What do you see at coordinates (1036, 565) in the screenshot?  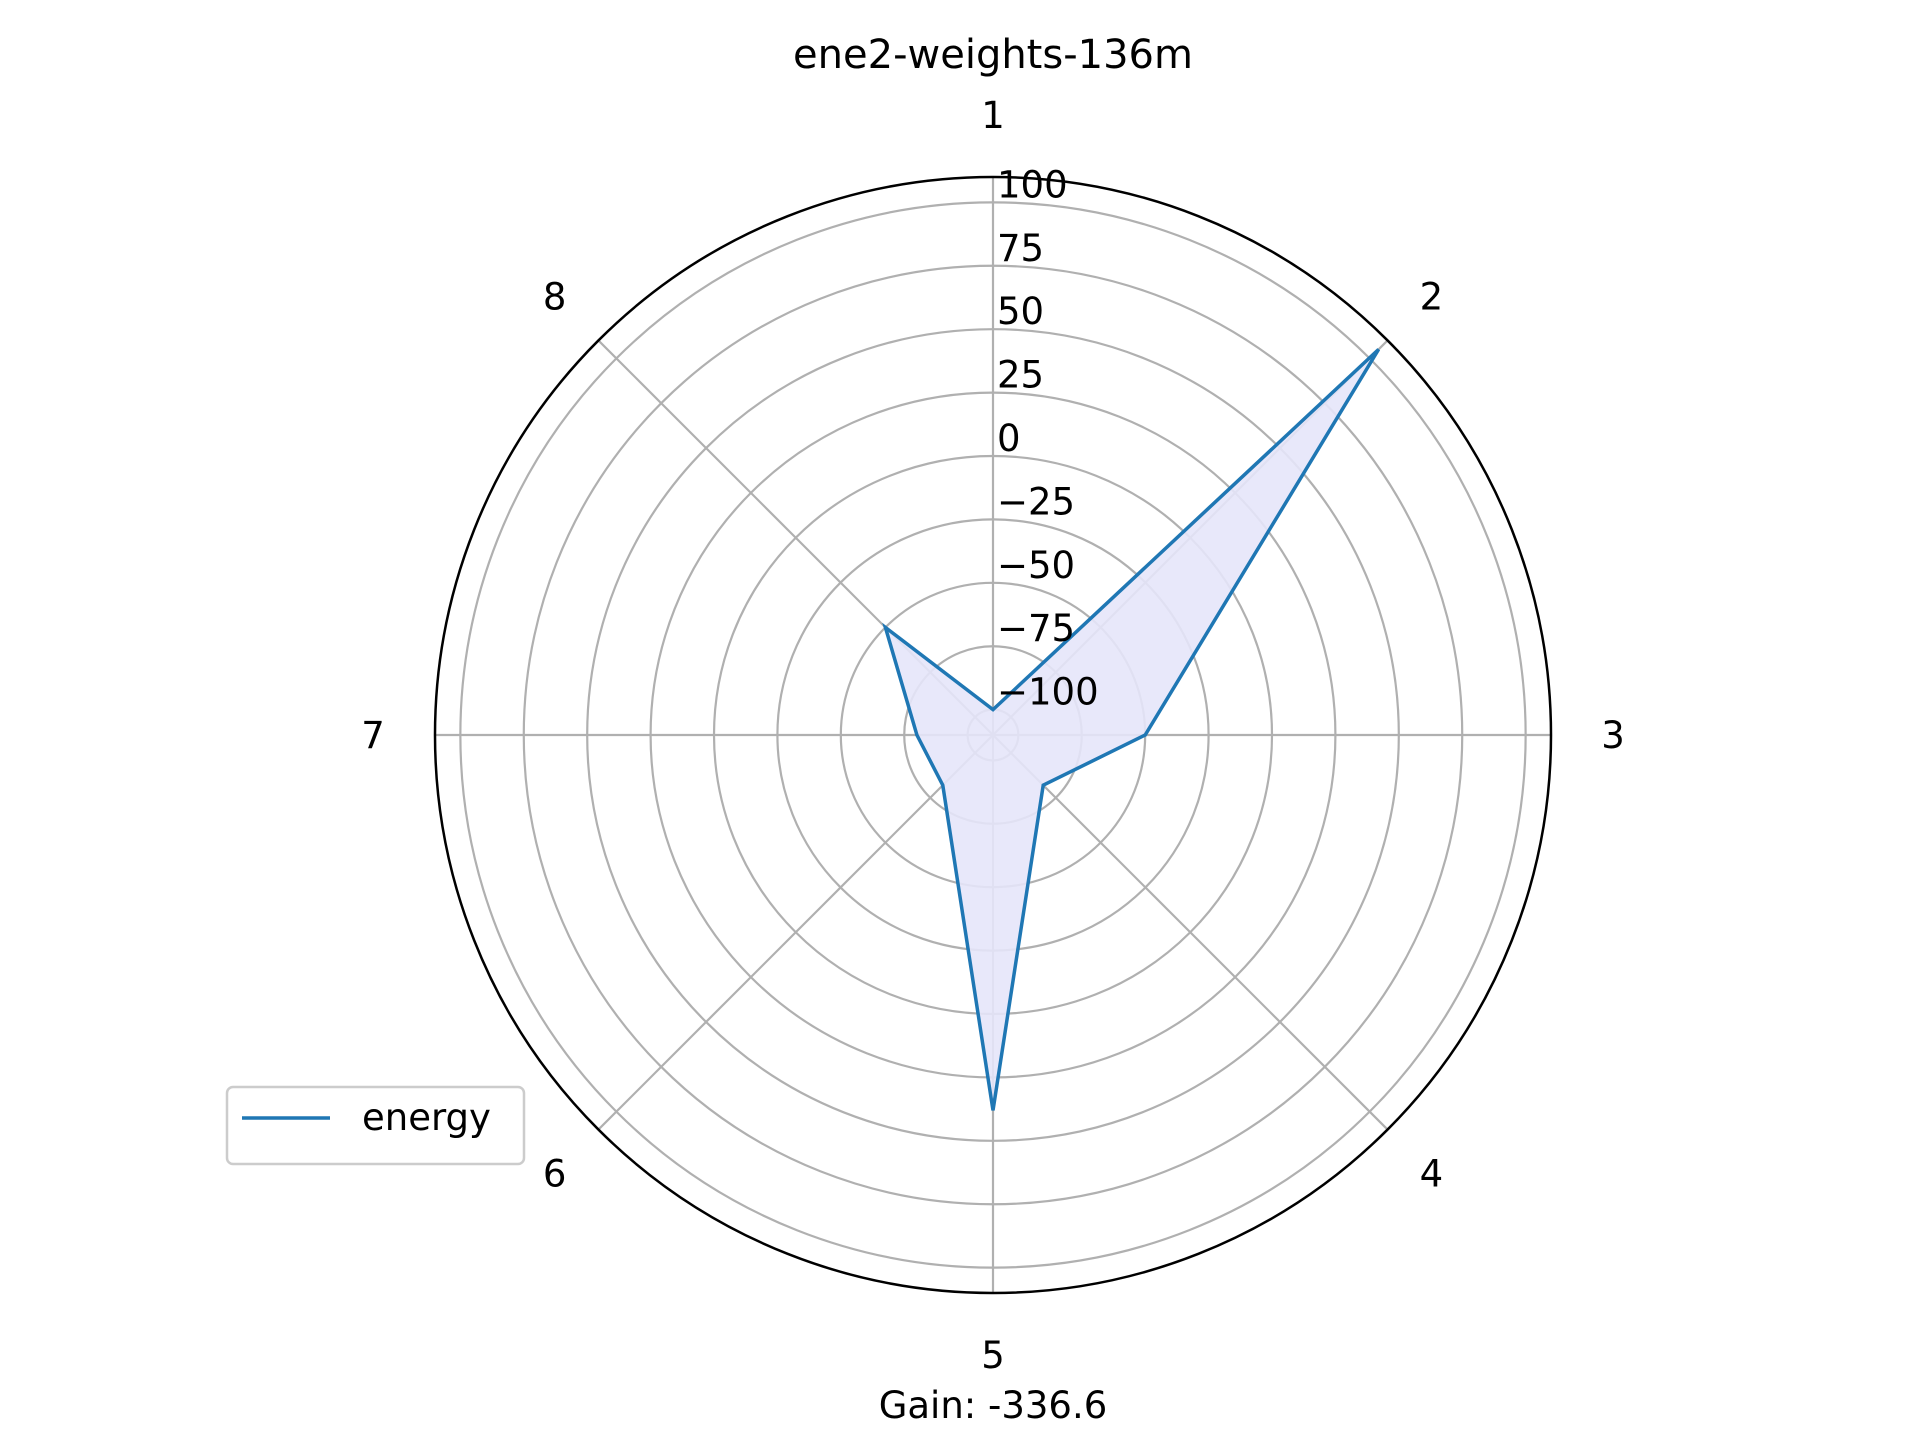 I see `radial-tick-label: −50` at bounding box center [1036, 565].